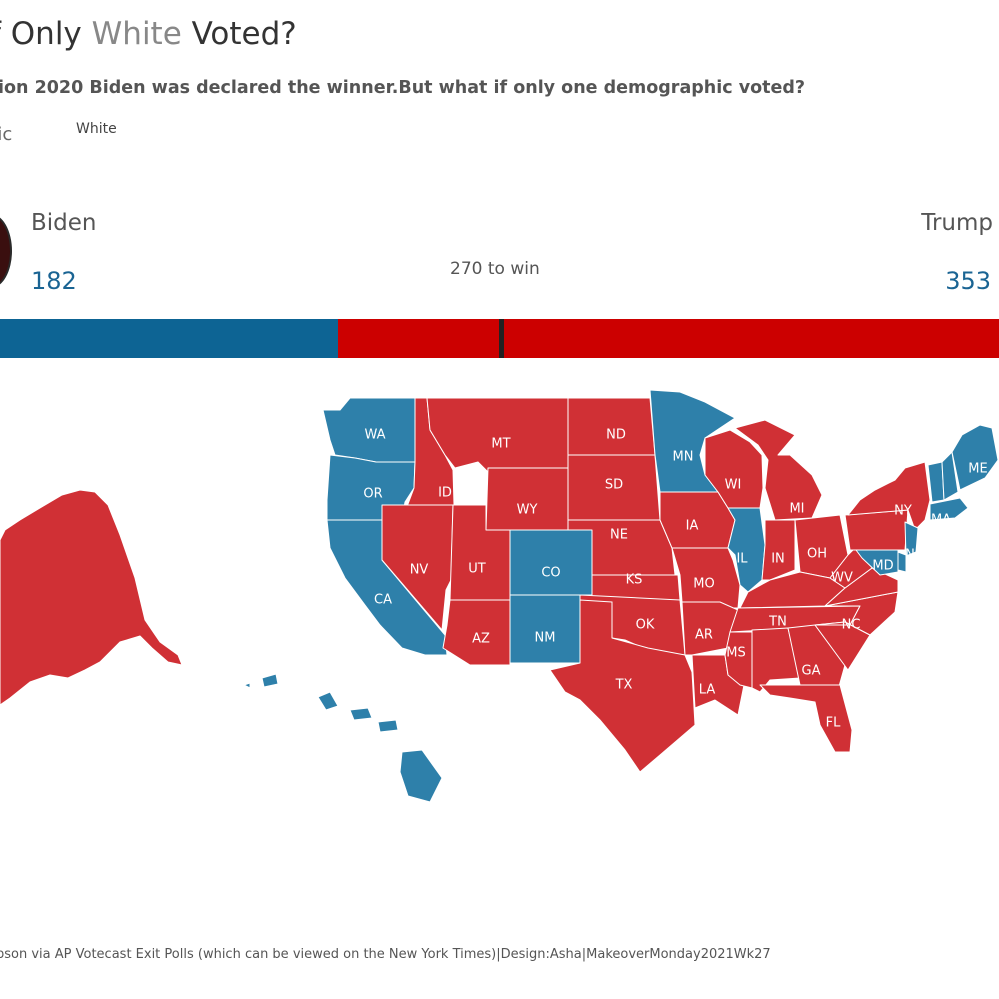 The image size is (999, 999). I want to click on state-label-il: IL, so click(742, 559).